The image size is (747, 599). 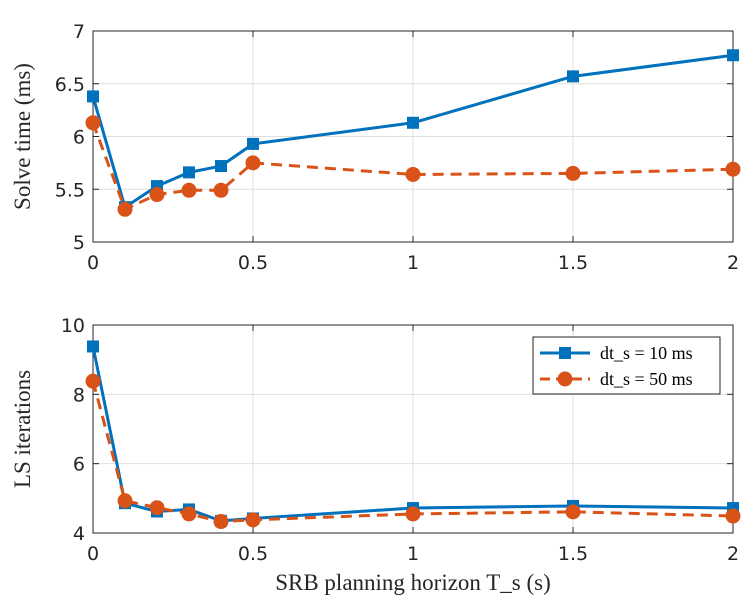 What do you see at coordinates (626, 365) in the screenshot?
I see `legend: dt_s = 10 ms dt_s = 50 ms` at bounding box center [626, 365].